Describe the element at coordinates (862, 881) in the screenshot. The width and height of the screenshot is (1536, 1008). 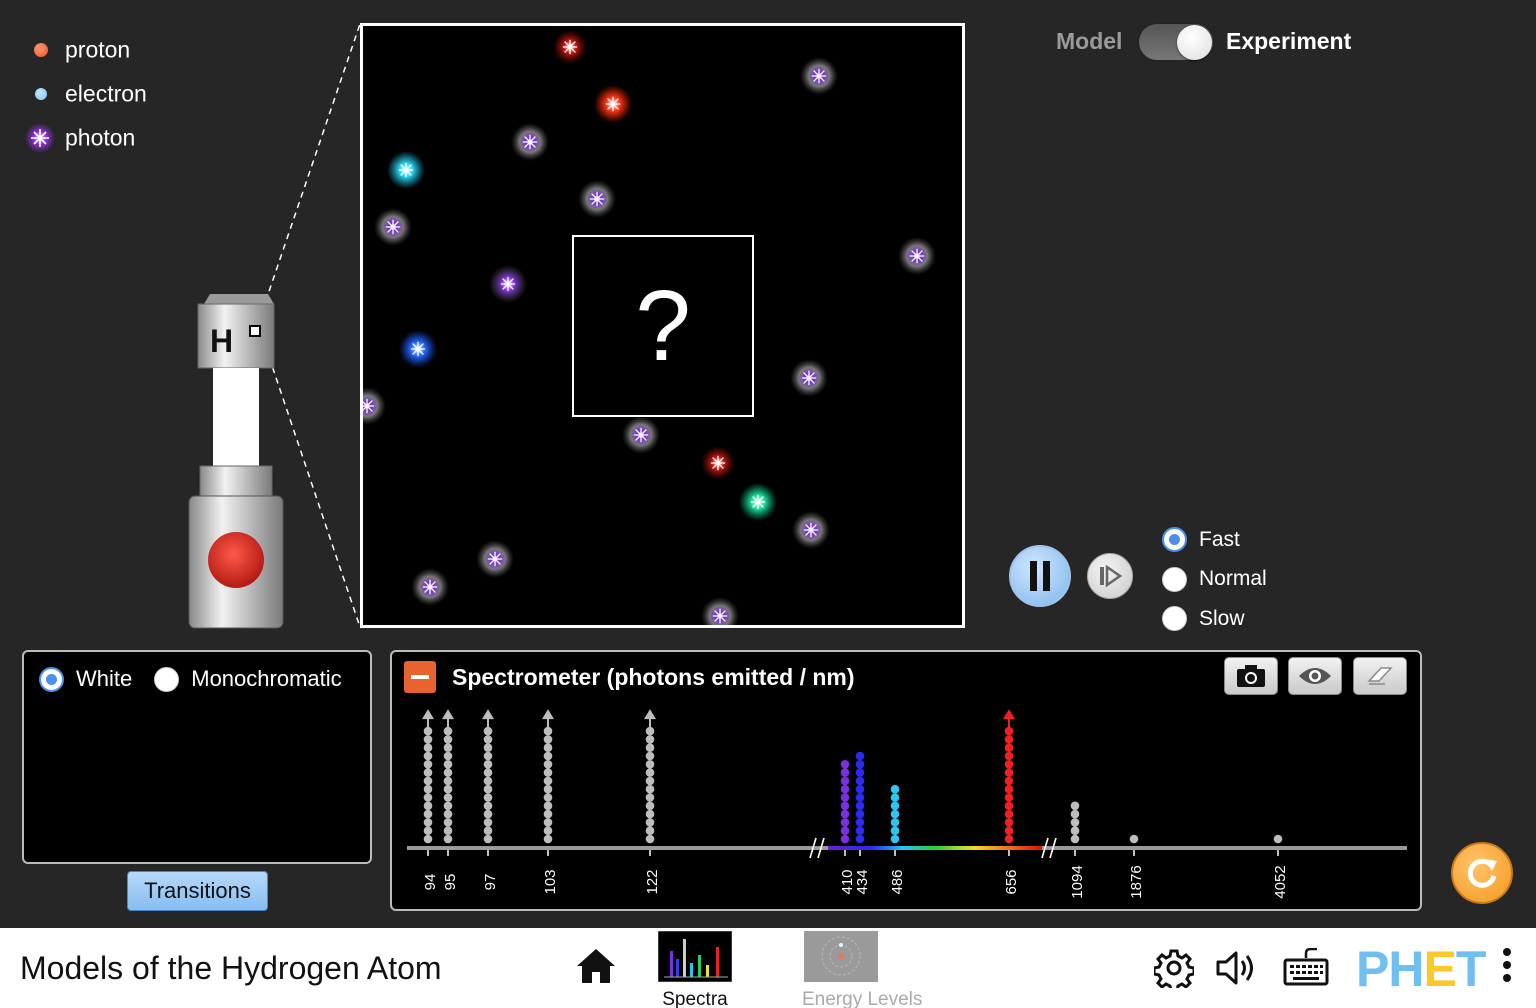
I see `tick-label: 434` at that location.